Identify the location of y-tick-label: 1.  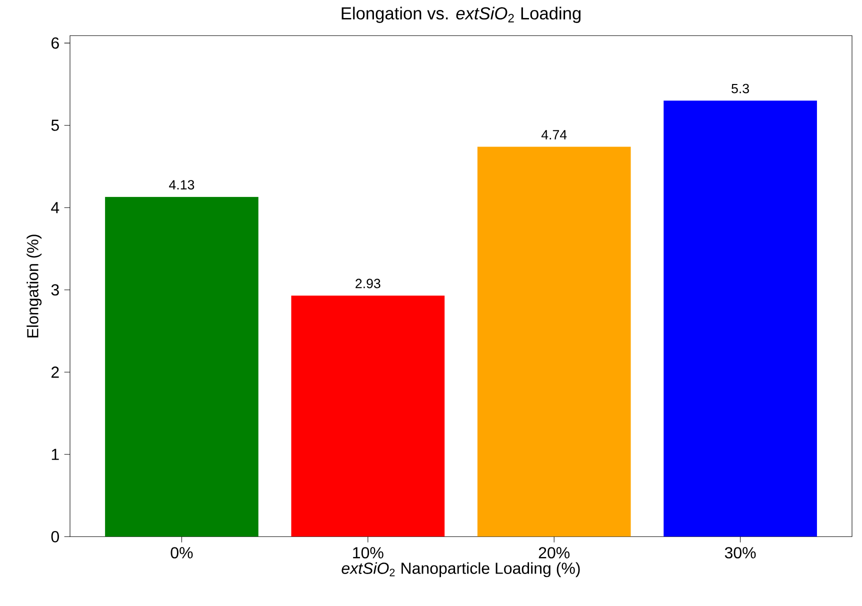
(55, 454).